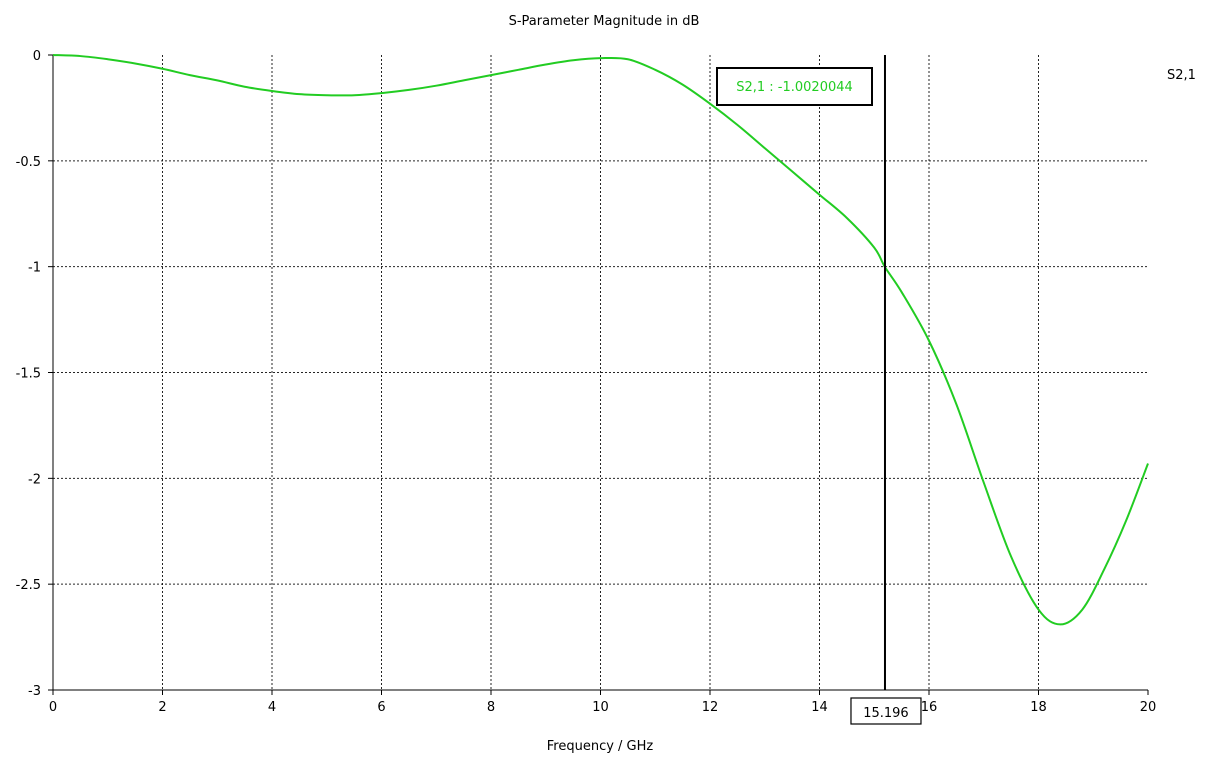 The image size is (1209, 757). Describe the element at coordinates (819, 707) in the screenshot. I see `x-tick-label: 14` at that location.